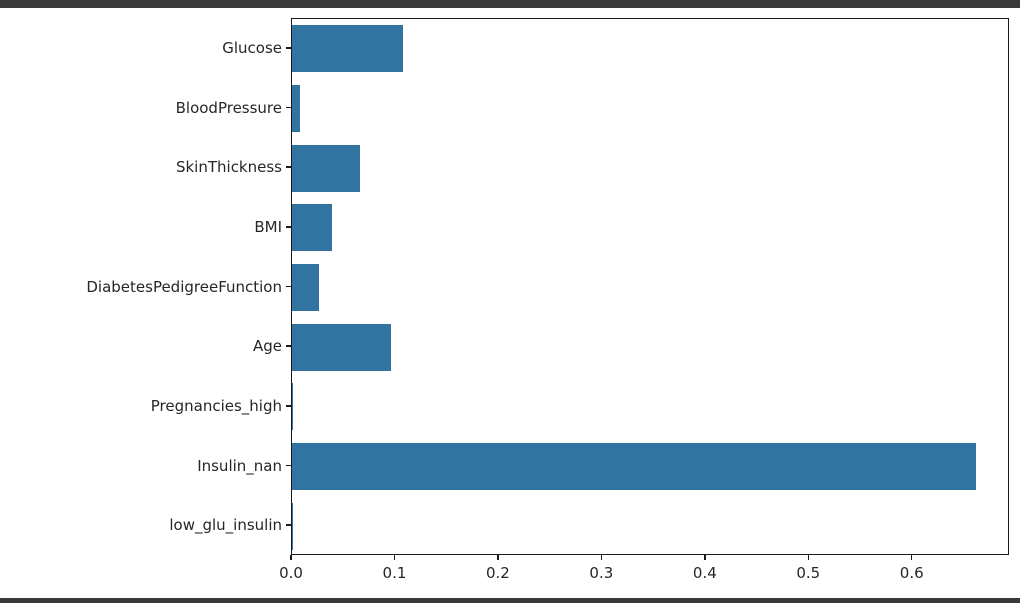 The width and height of the screenshot is (1020, 603). What do you see at coordinates (808, 573) in the screenshot?
I see `x-tick-label: 0.5` at bounding box center [808, 573].